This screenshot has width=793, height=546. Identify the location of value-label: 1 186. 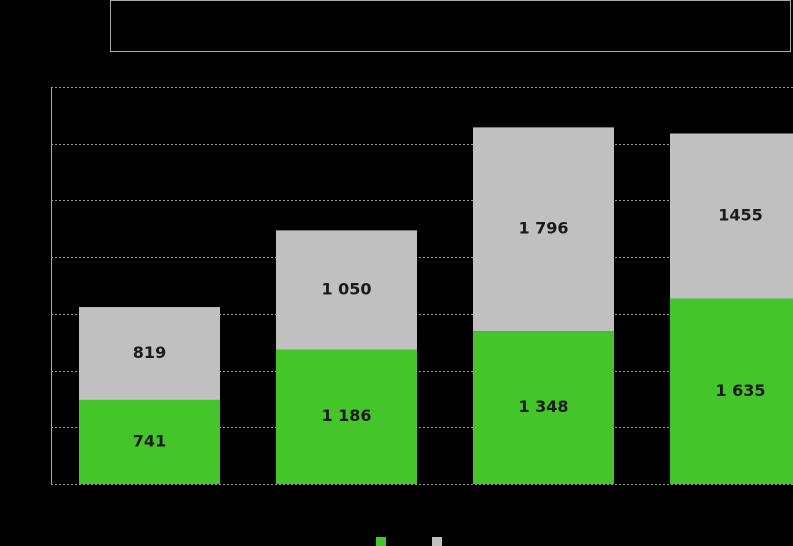
(346, 415).